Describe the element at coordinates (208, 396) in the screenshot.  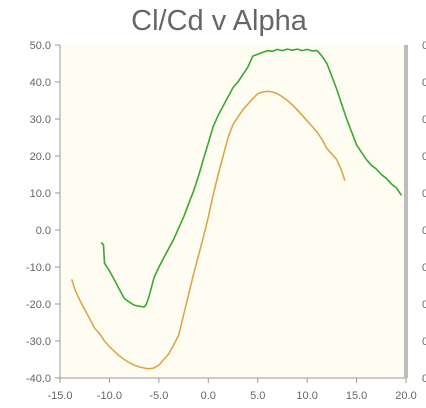
I see `x-tick-label: 0.0` at that location.